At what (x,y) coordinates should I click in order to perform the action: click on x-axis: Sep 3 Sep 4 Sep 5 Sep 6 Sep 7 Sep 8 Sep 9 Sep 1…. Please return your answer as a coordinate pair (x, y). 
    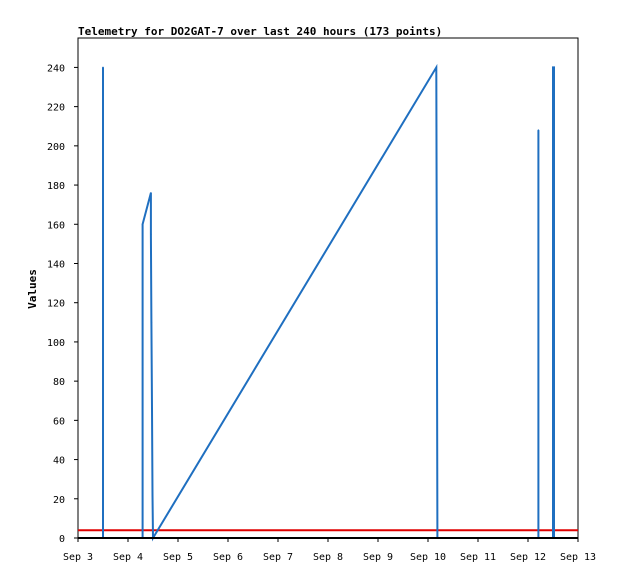
    Looking at the image, I should click on (329, 550).